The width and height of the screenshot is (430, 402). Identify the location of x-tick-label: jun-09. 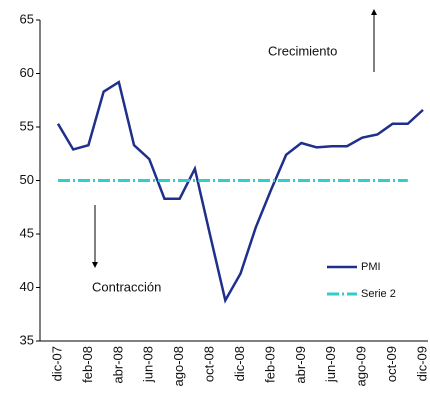
(330, 364).